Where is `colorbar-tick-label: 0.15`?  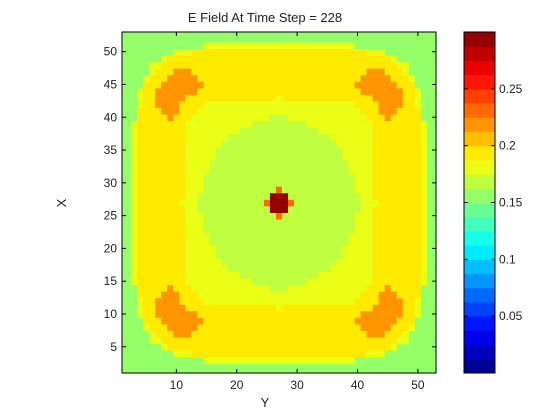
colorbar-tick-label: 0.15 is located at coordinates (511, 203).